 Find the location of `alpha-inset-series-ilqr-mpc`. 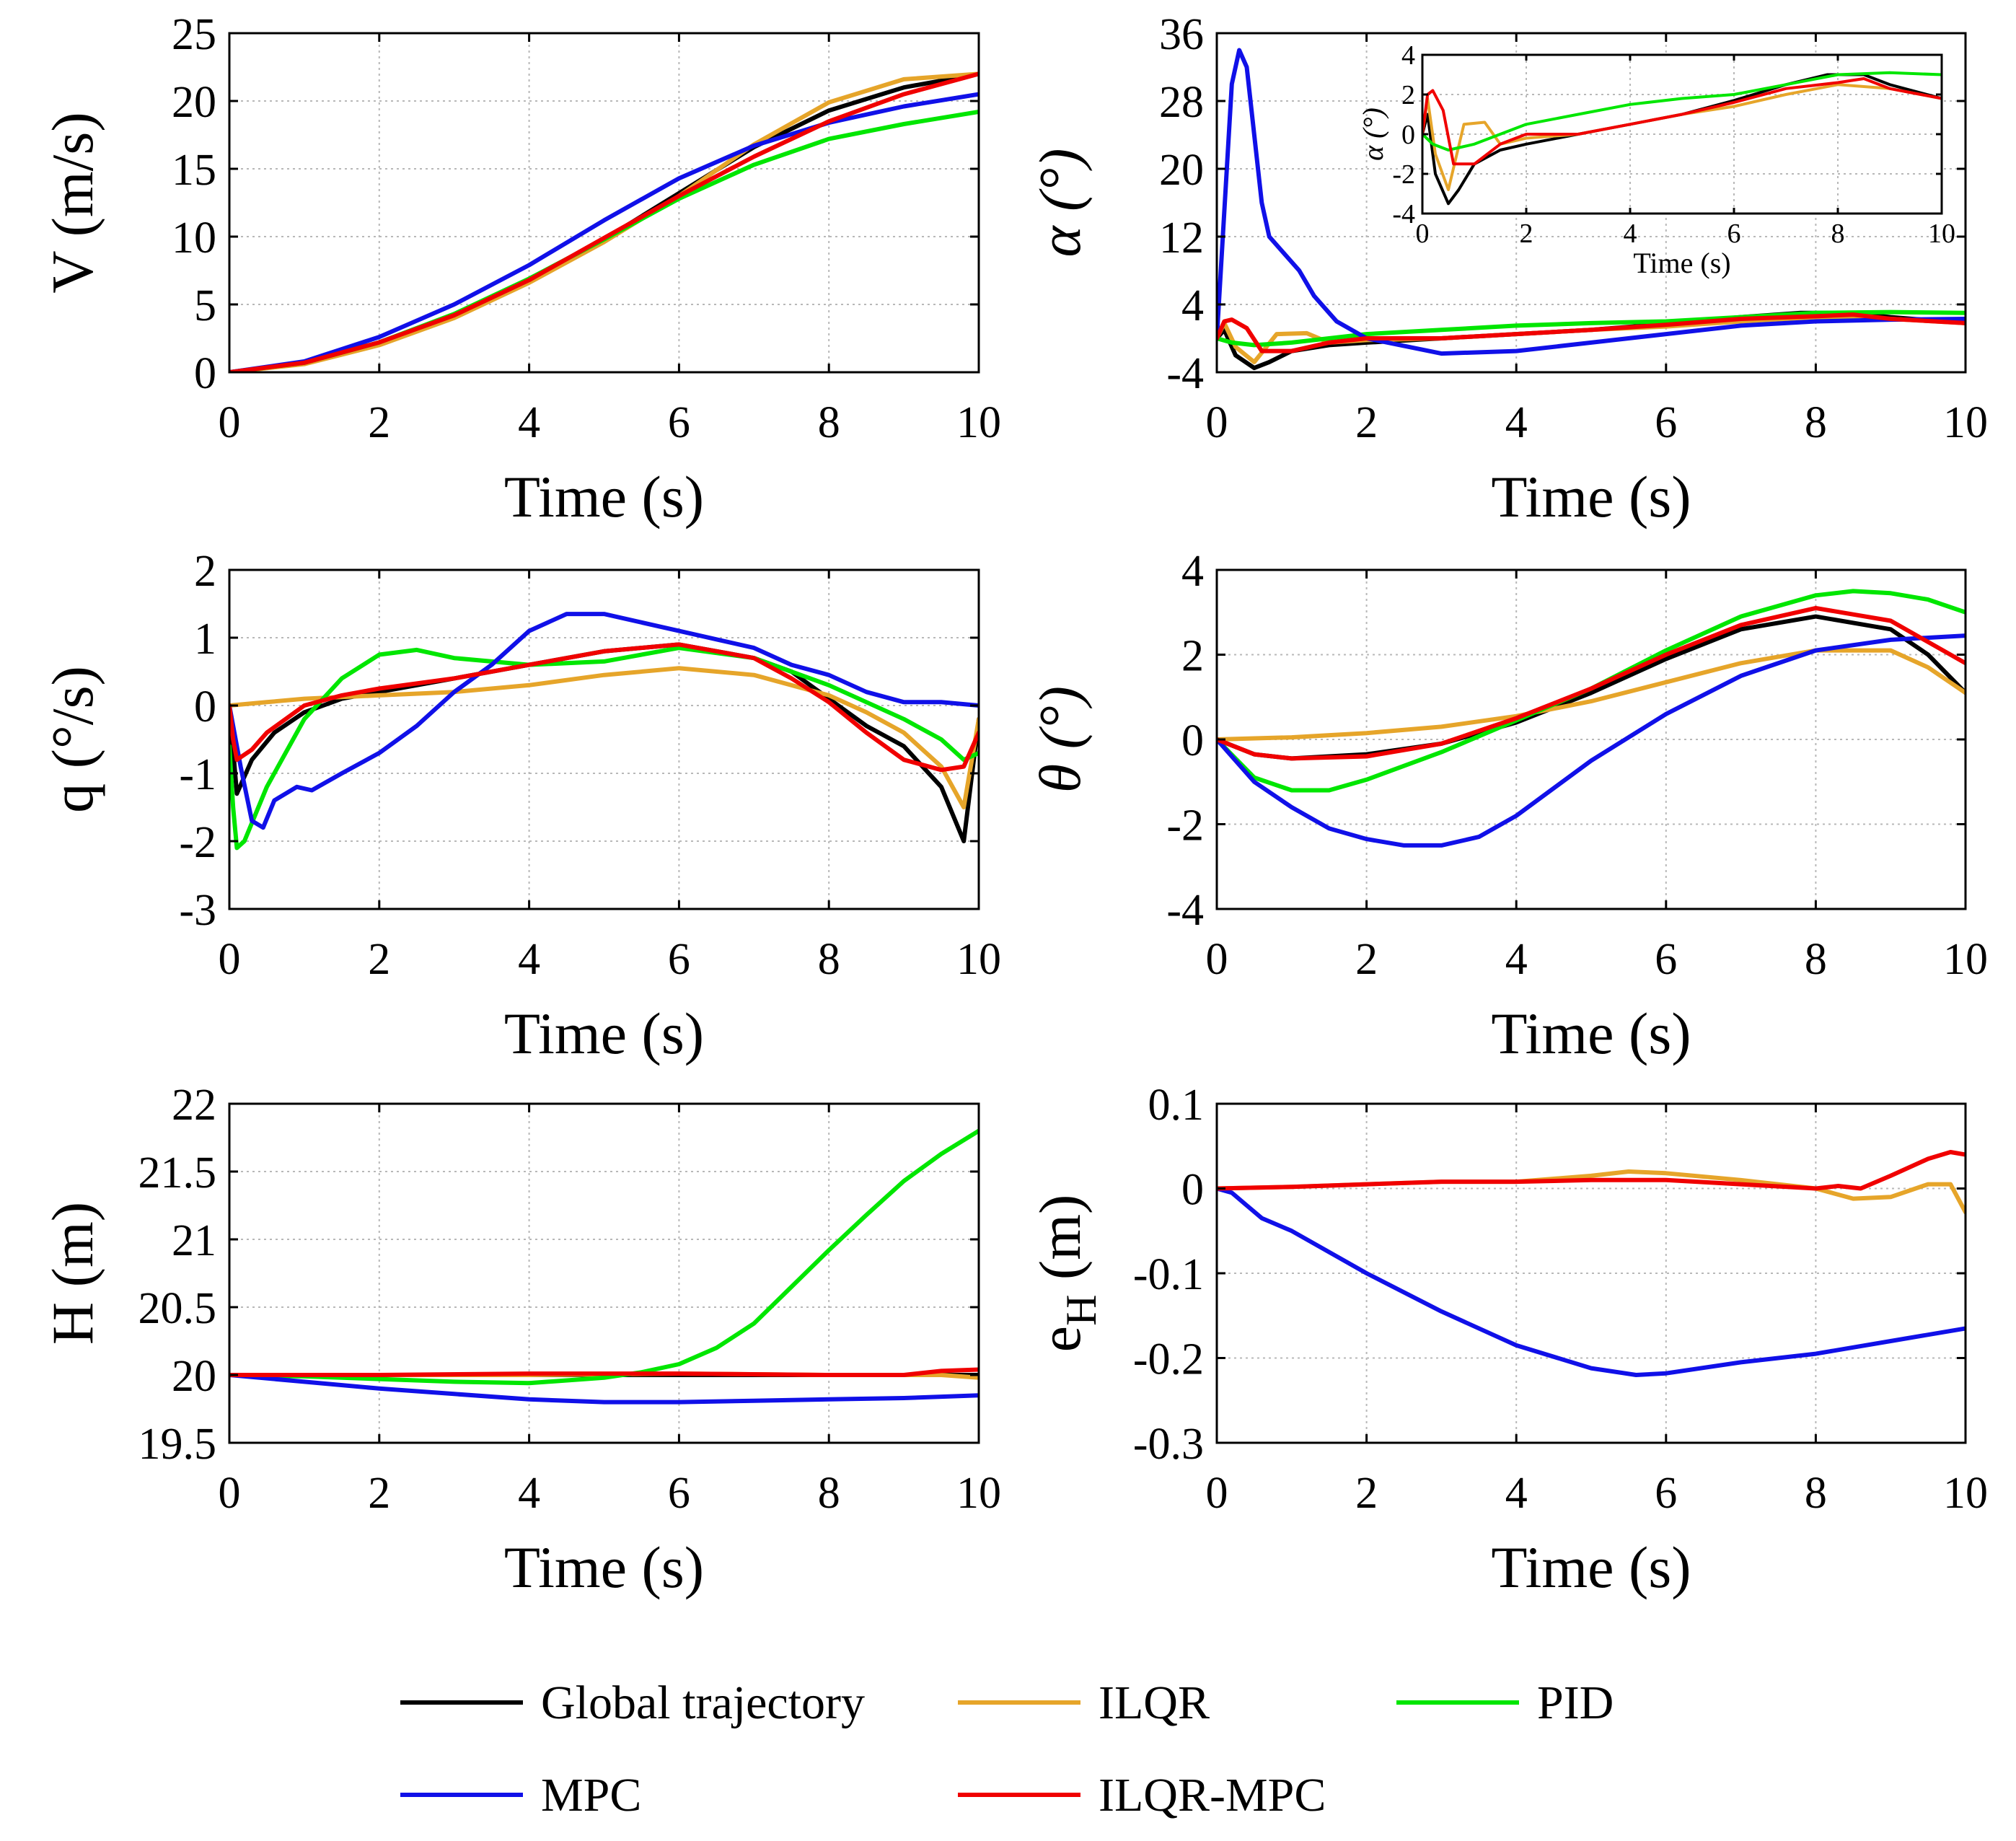

alpha-inset-series-ilqr-mpc is located at coordinates (1682, 121).